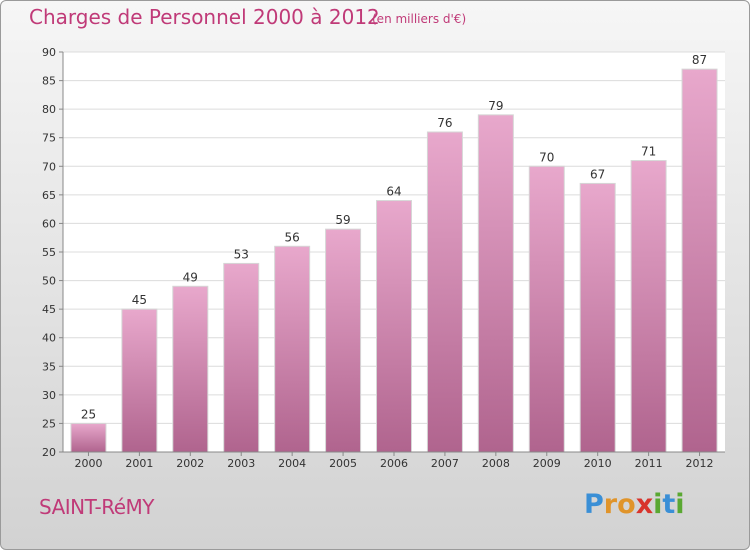 The height and width of the screenshot is (550, 750). Describe the element at coordinates (49, 252) in the screenshot. I see `y-tick-label: 55` at that location.